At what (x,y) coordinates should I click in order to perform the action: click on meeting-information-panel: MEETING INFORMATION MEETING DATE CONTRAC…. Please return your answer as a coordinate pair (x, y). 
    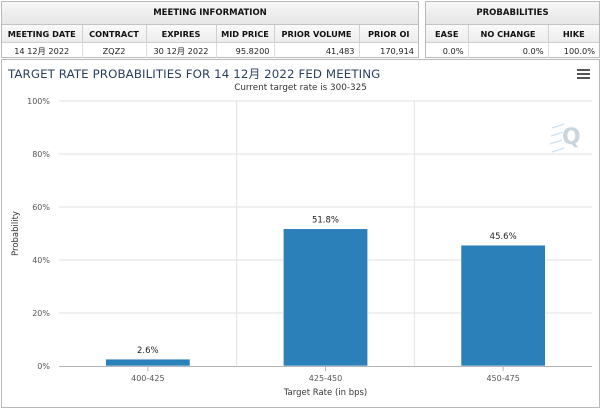
    Looking at the image, I should click on (210, 29).